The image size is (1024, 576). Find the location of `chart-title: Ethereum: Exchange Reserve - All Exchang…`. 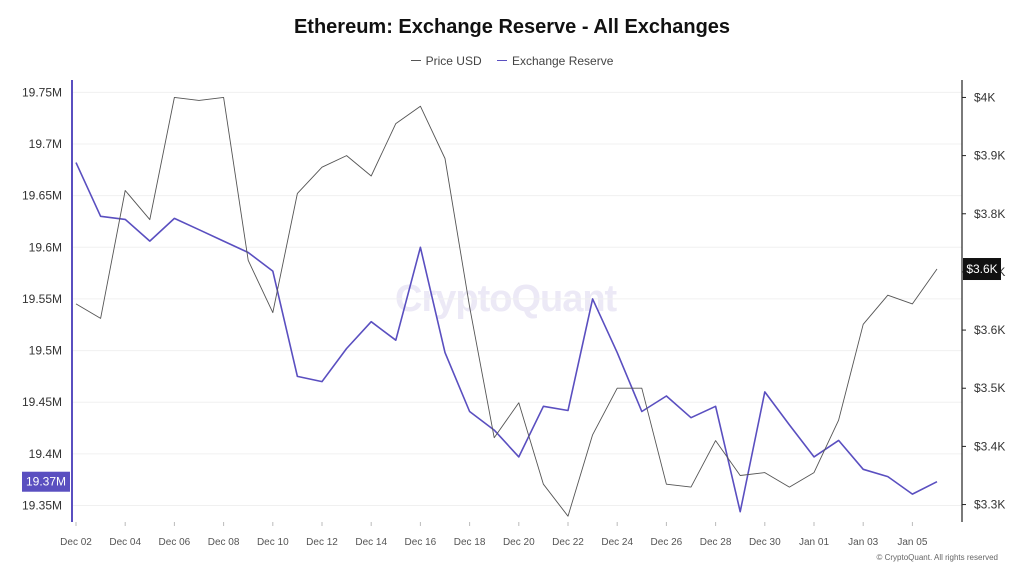

chart-title: Ethereum: Exchange Reserve - All Exchang… is located at coordinates (512, 27).